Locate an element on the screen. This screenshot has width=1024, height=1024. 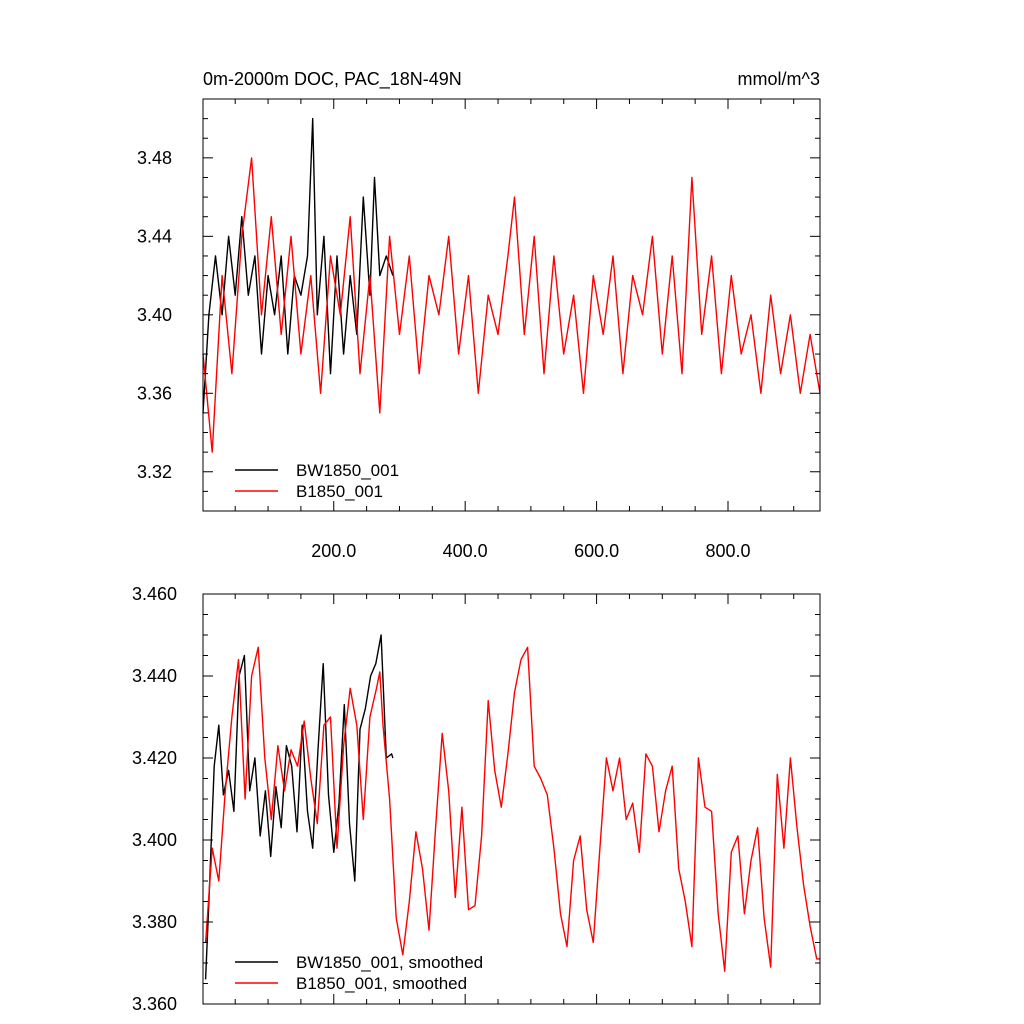
top-legend-label-bw1850: BW1850_001 is located at coordinates (347, 470).